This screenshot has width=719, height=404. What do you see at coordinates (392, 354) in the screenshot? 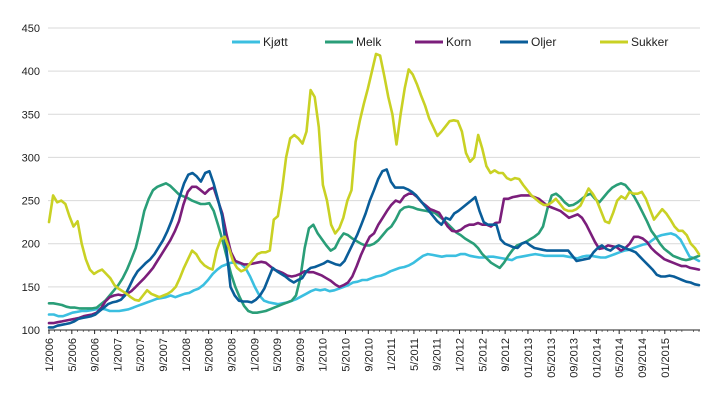
I see `x-tick-label: 1/2011` at bounding box center [392, 354].